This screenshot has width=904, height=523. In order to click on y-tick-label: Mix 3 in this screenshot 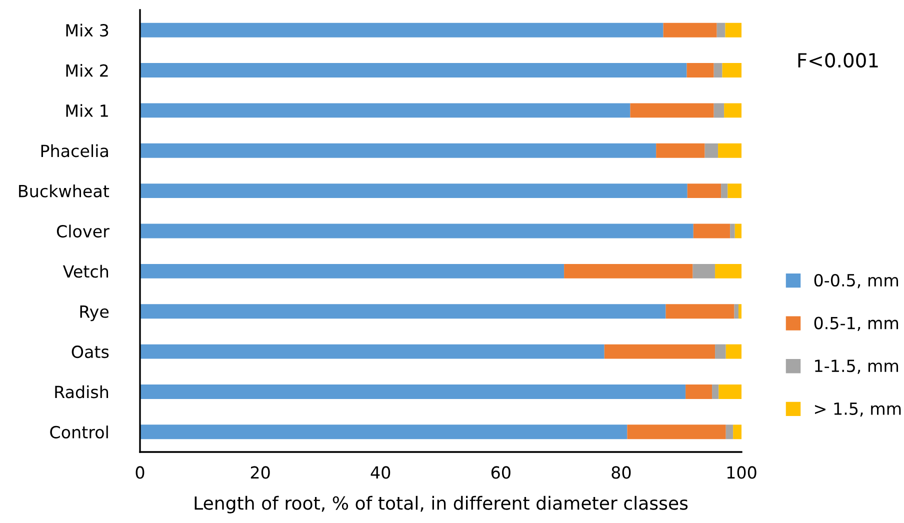, I will do `click(87, 30)`.